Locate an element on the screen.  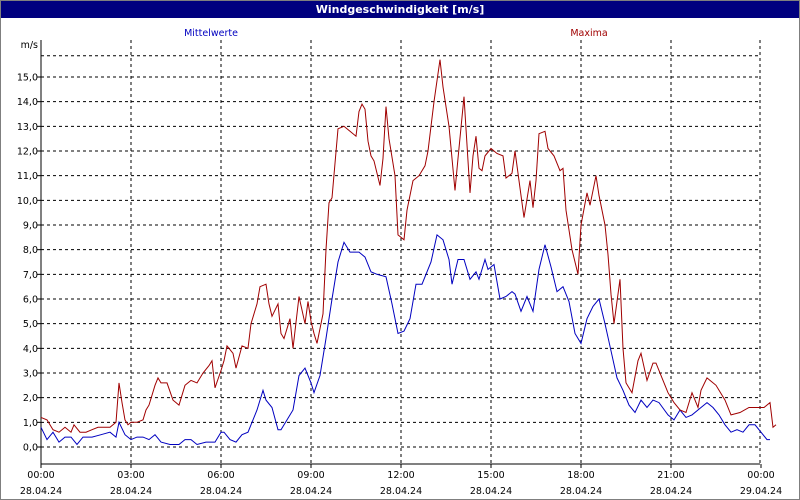
y-tick-label: 9,0 is located at coordinates (30, 226).